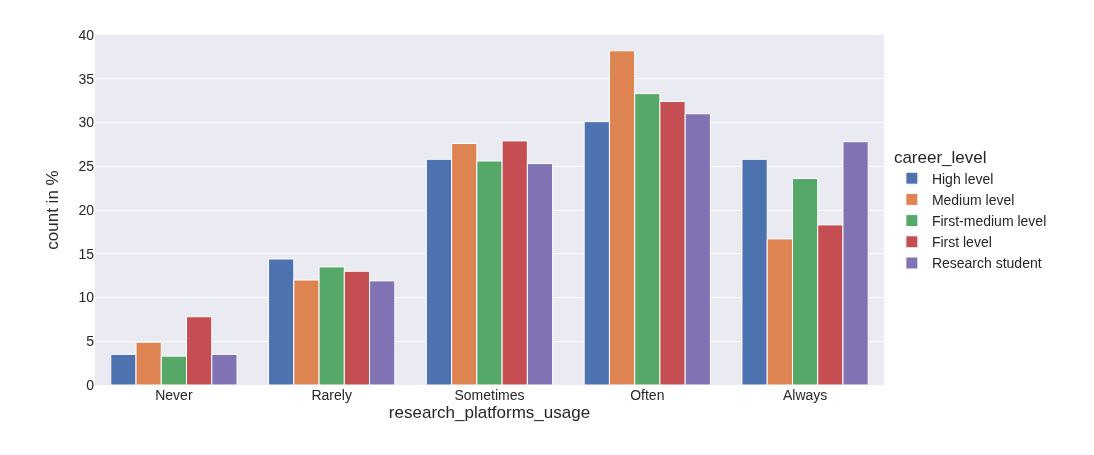 Image resolution: width=1094 pixels, height=455 pixels. I want to click on legend-label: Research student, so click(986, 263).